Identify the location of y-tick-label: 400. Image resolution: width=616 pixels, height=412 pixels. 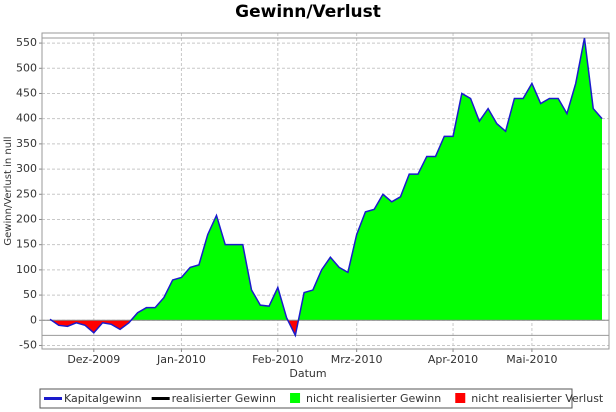
(26, 118).